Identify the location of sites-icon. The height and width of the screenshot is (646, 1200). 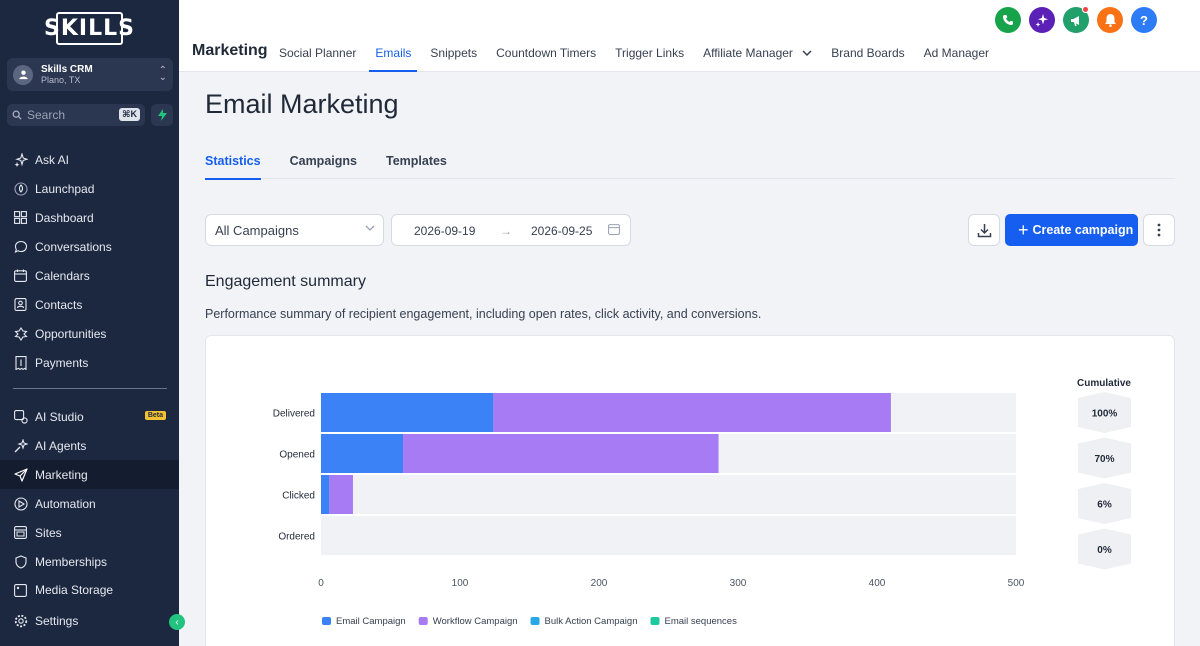
(20, 532).